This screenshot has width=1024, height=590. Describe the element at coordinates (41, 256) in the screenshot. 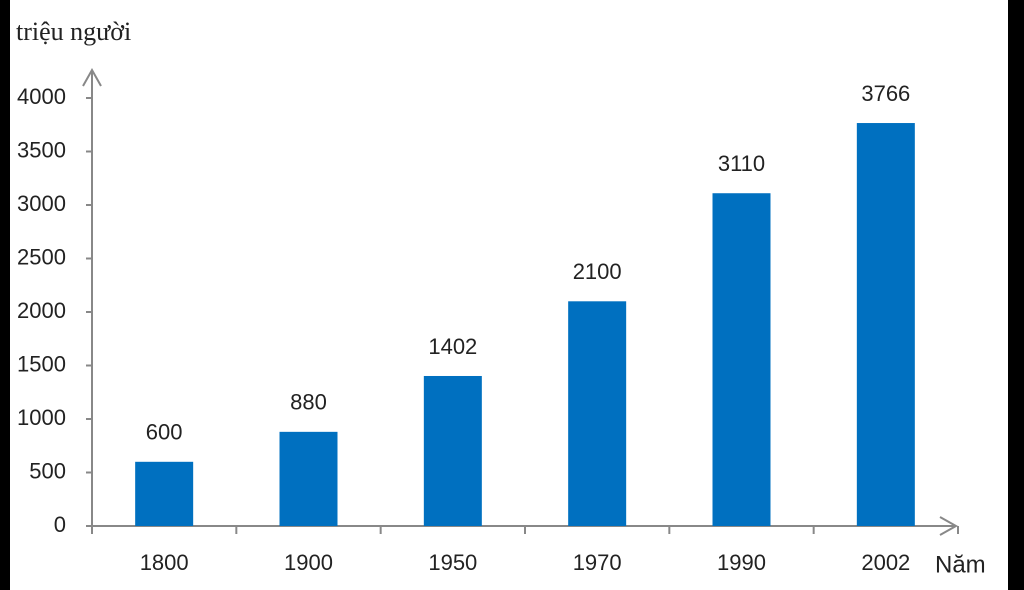

I see `y-tick-label: 2500` at that location.